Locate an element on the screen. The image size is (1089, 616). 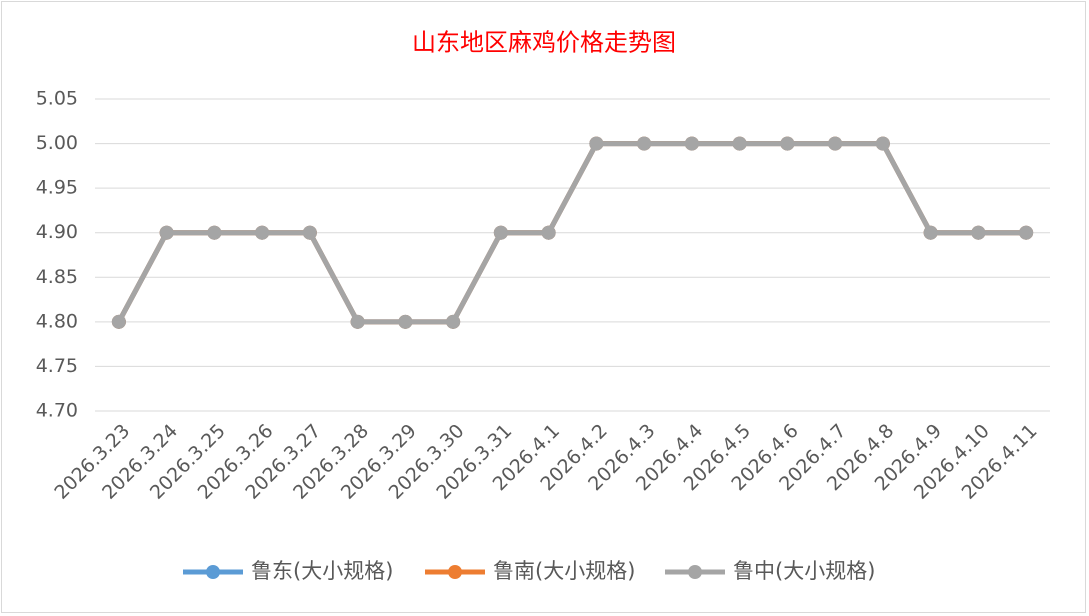
legend-label: 鲁东(大小规格) is located at coordinates (322, 571).